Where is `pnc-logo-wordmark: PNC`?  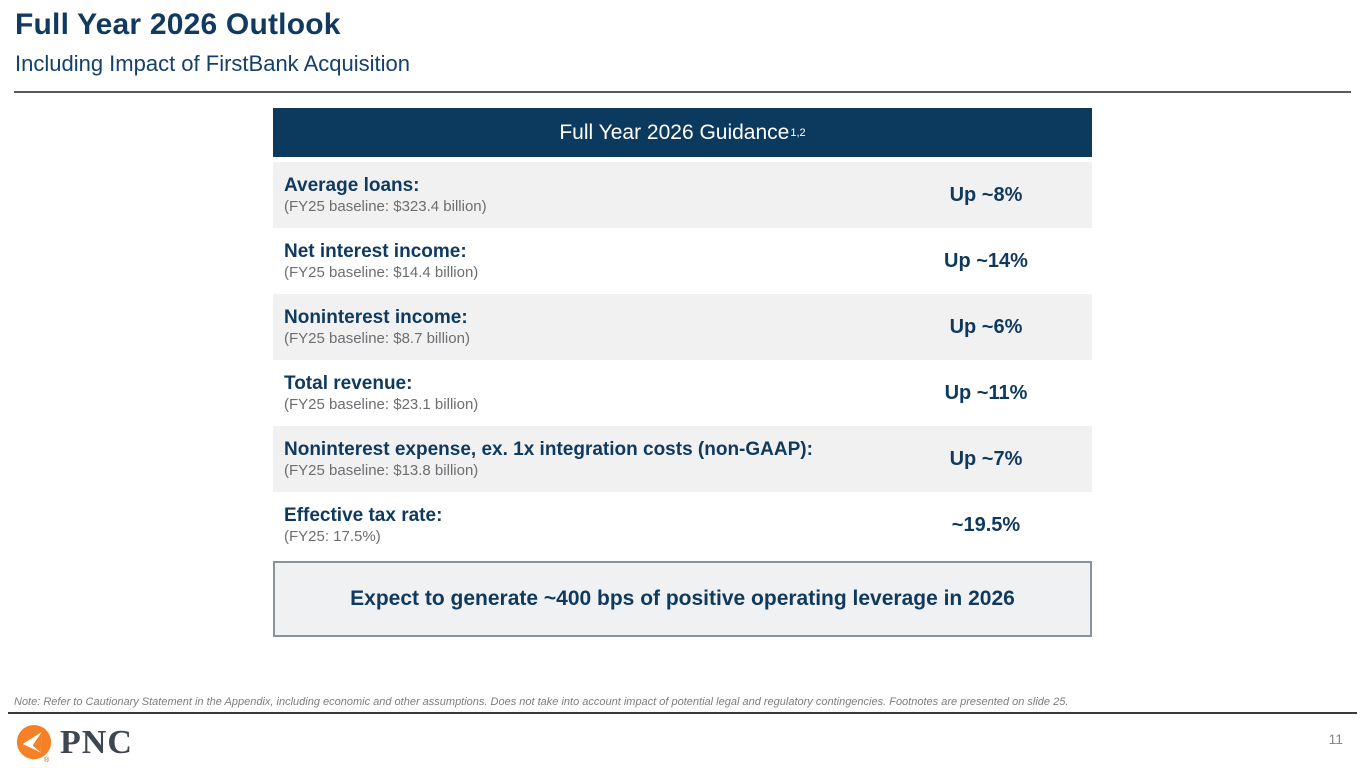 pnc-logo-wordmark: PNC is located at coordinates (96, 742).